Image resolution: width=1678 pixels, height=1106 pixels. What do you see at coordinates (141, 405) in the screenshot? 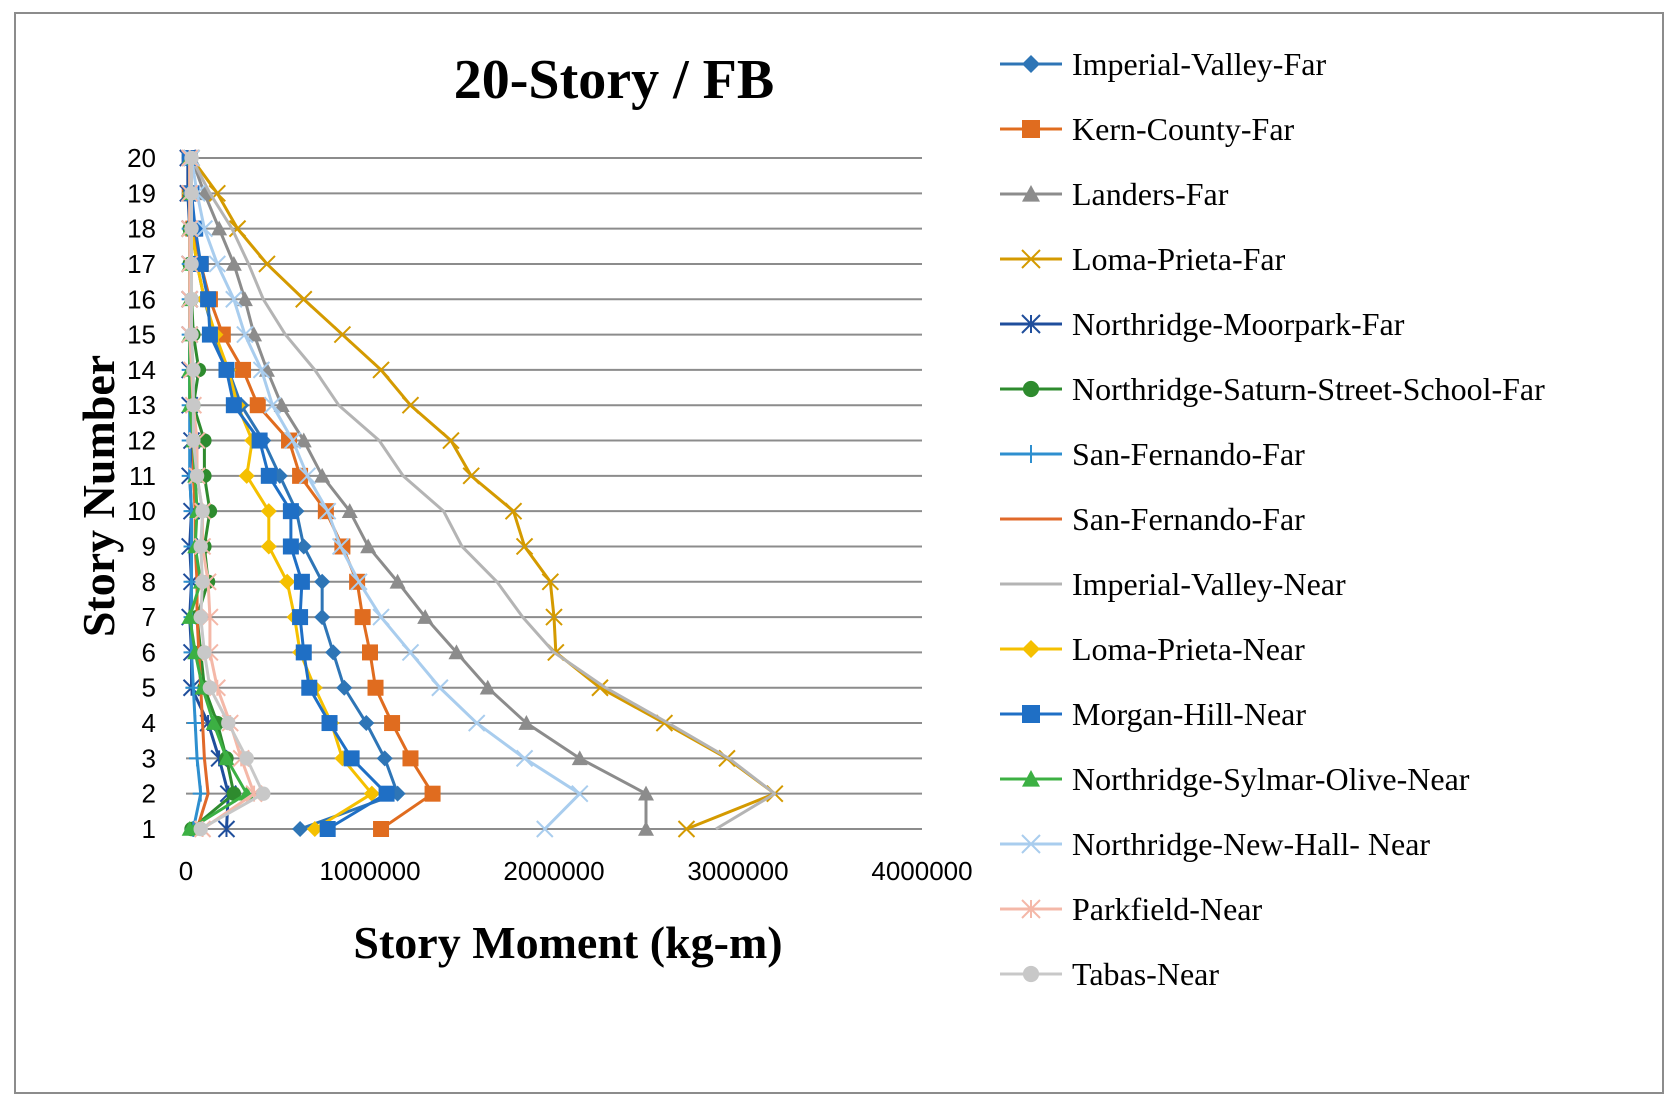
I see `y-tick-label: 13` at bounding box center [141, 405].